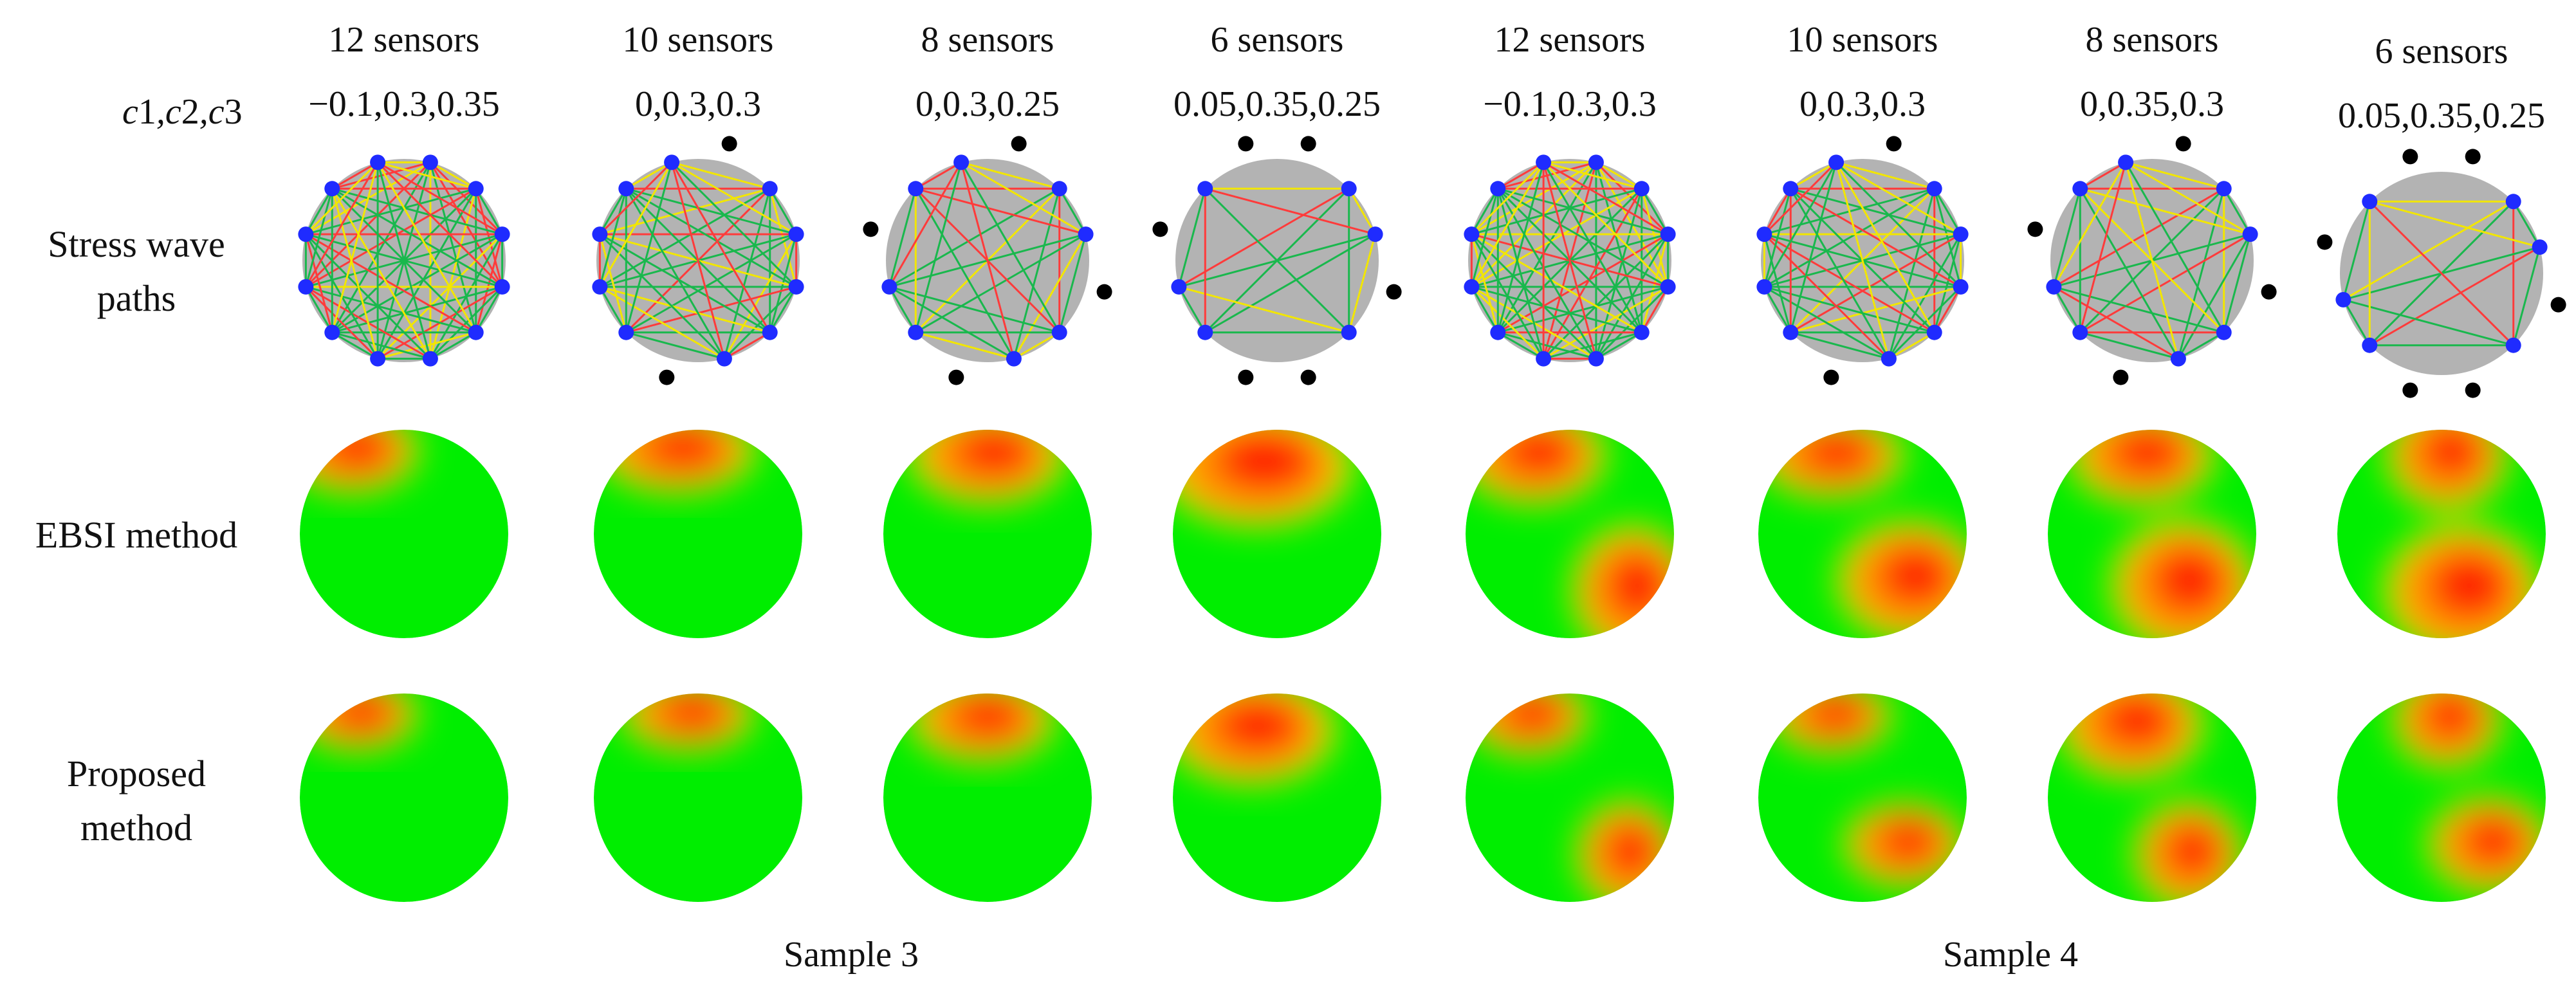 The image size is (2576, 1001). Describe the element at coordinates (987, 104) in the screenshot. I see `column-3-parameters: 0,0.3,0.25` at that location.